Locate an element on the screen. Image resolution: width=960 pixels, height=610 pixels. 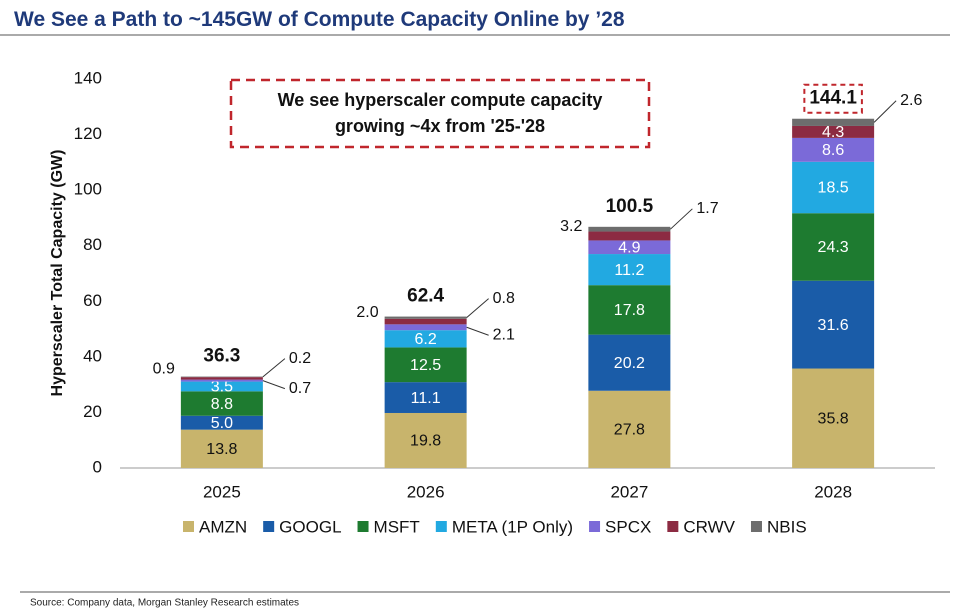
total-label: 100.5 is located at coordinates (630, 206).